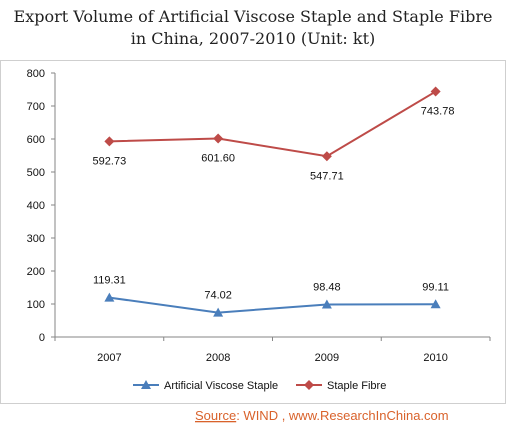  What do you see at coordinates (36, 305) in the screenshot?
I see `y-tick-label: 100` at bounding box center [36, 305].